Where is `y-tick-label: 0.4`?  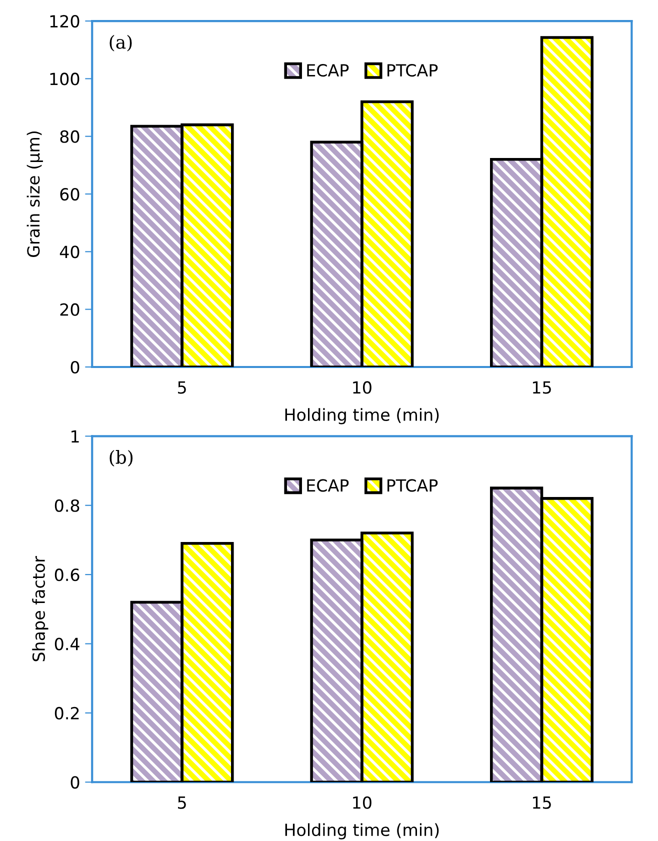
y-tick-label: 0.4 is located at coordinates (67, 644).